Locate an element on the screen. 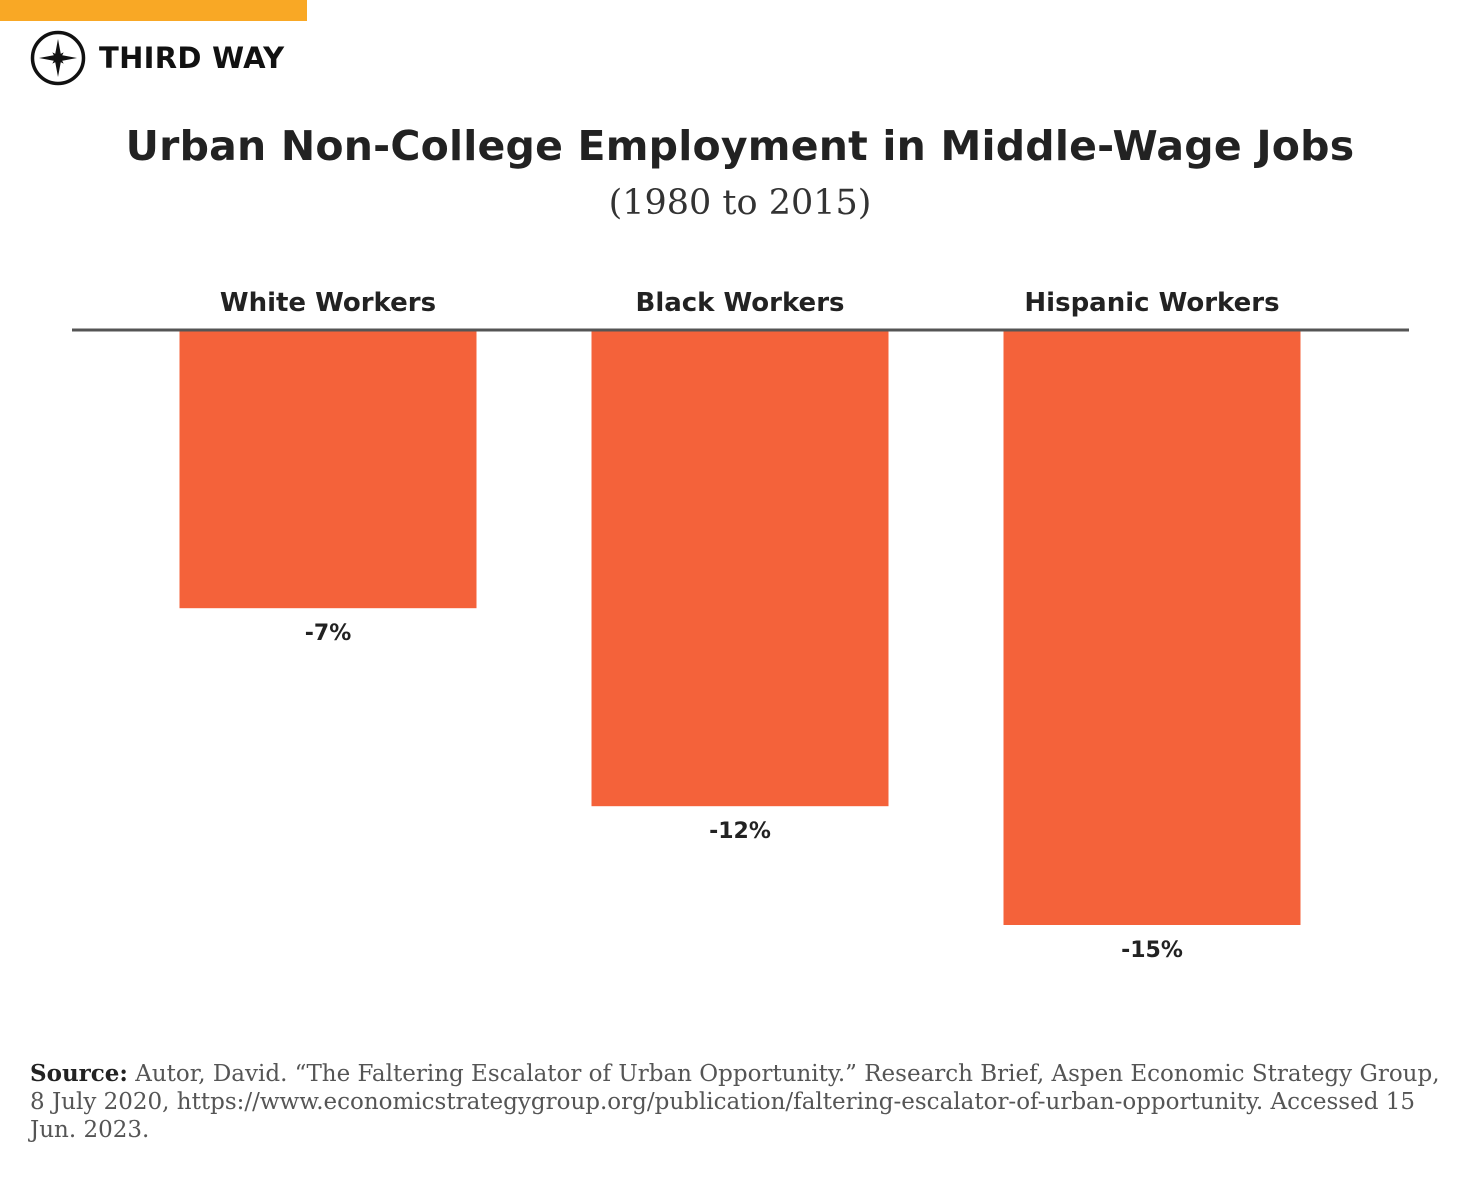  source-label: Source: is located at coordinates (79, 1073).